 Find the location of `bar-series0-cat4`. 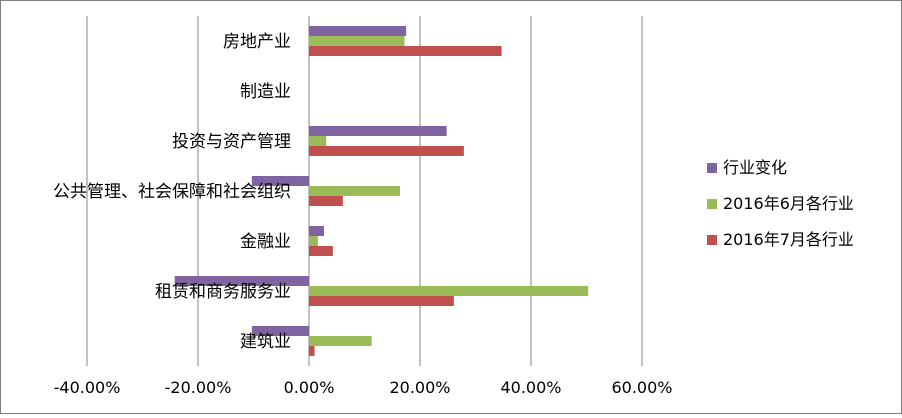

bar-series0-cat4 is located at coordinates (316, 231).